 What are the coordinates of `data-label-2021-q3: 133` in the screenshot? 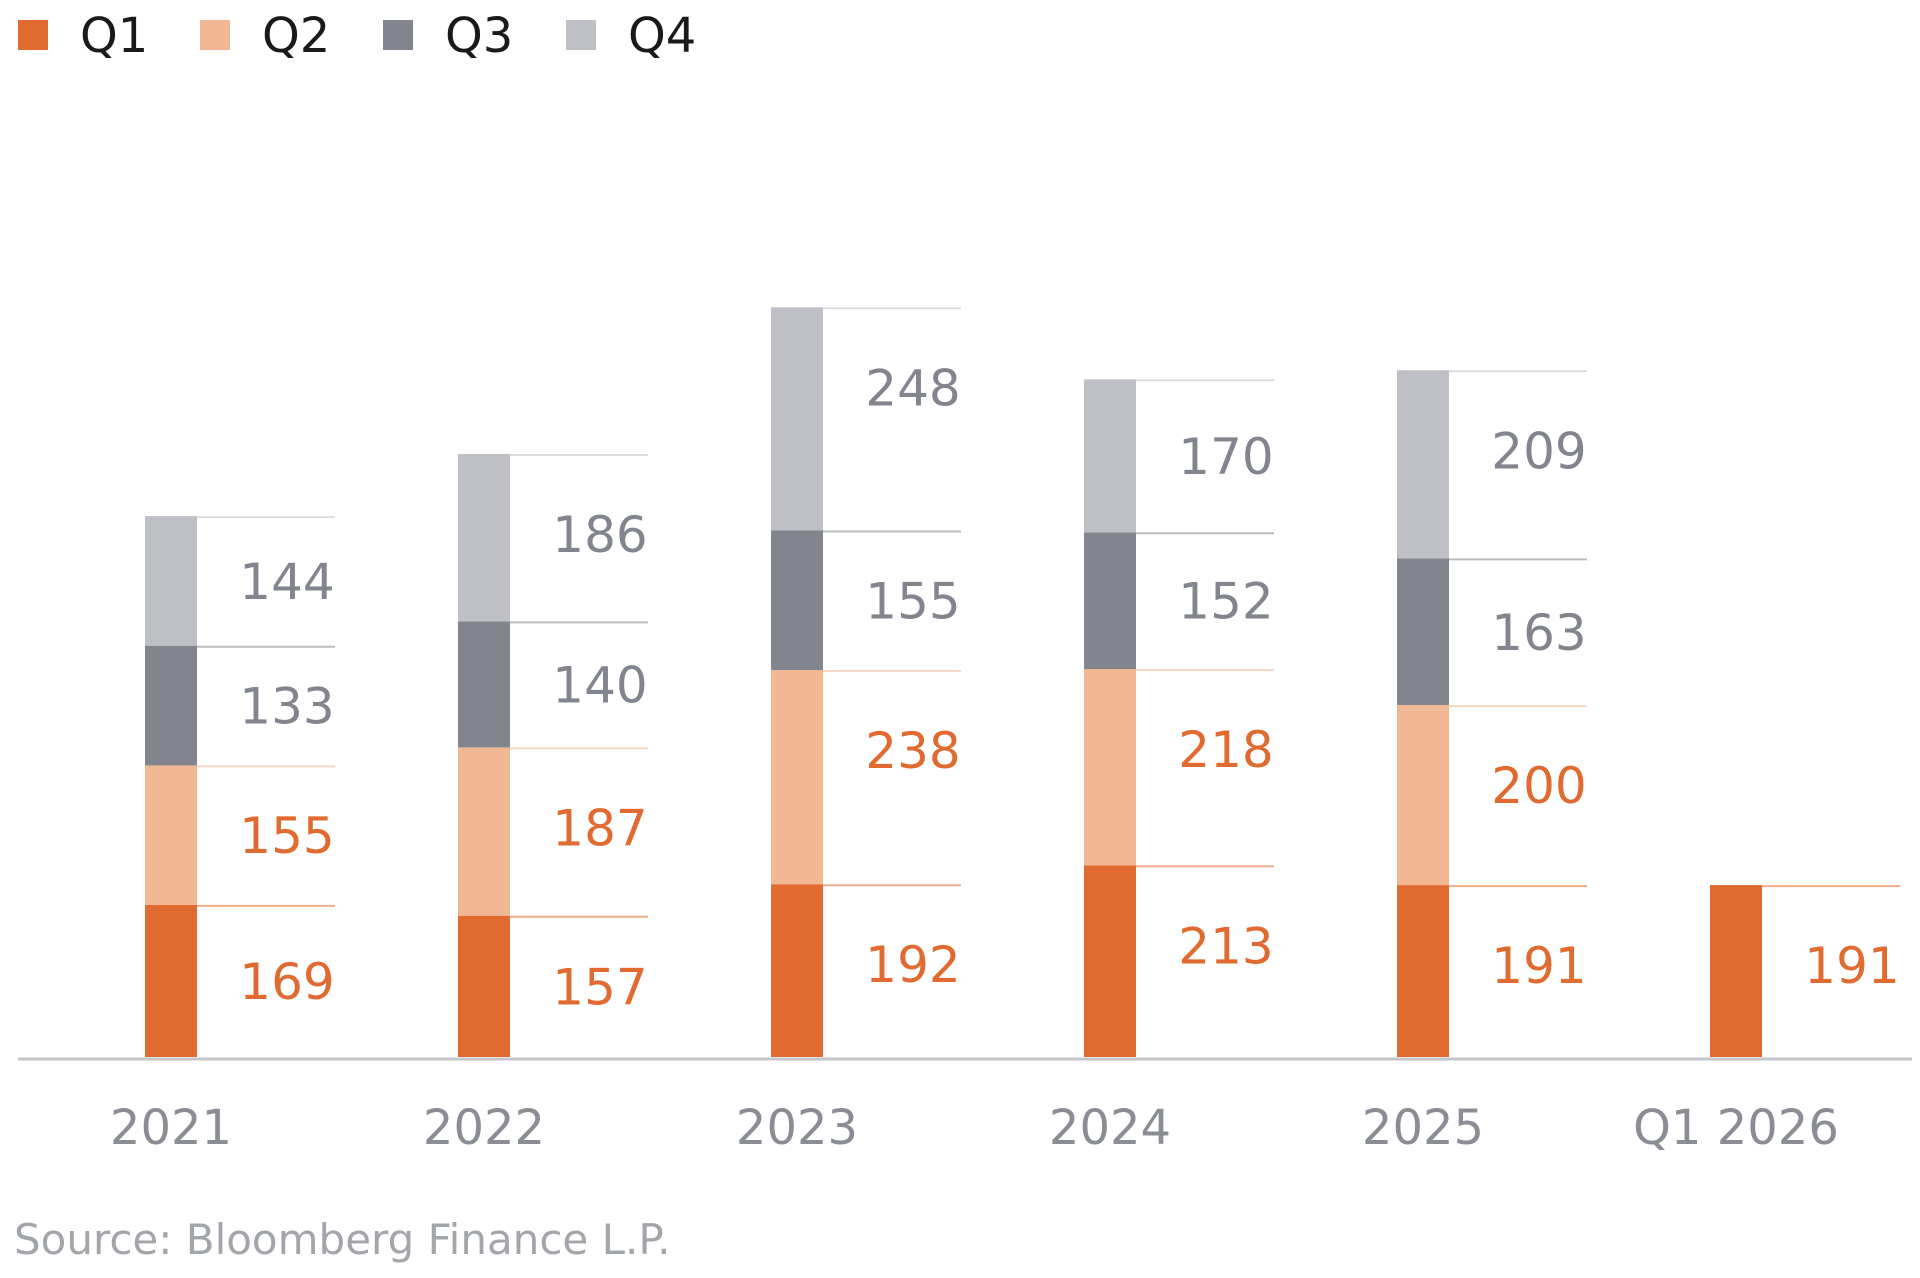 It's located at (286, 707).